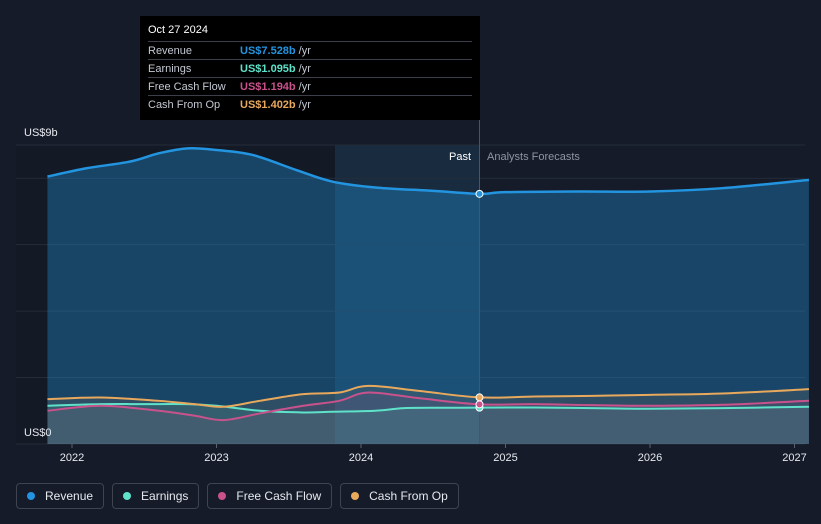 The height and width of the screenshot is (524, 821). What do you see at coordinates (165, 496) in the screenshot?
I see `legend-label: Earnings` at bounding box center [165, 496].